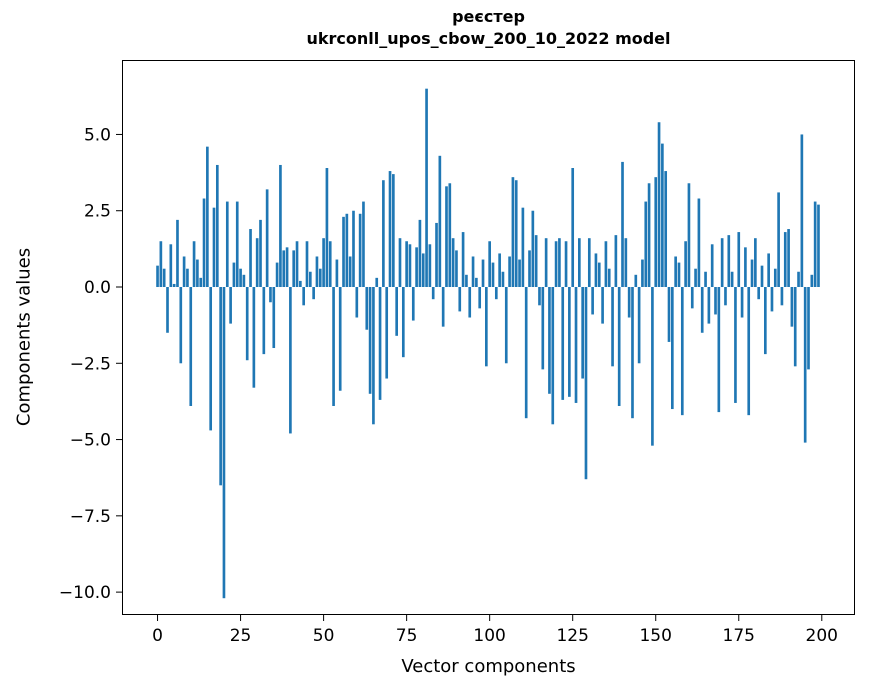  Describe the element at coordinates (90, 441) in the screenshot. I see `y-tick-label: −5.0` at that location.